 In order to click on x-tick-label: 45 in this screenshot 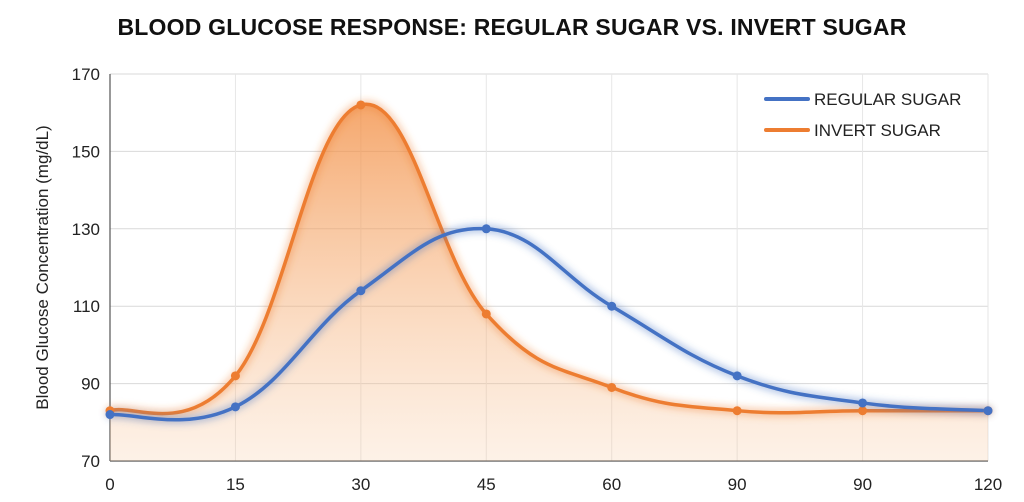, I will do `click(486, 484)`.